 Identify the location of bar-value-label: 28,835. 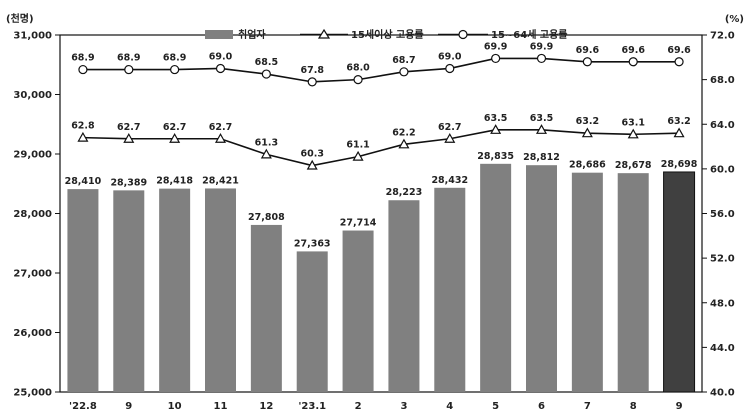
(495, 156).